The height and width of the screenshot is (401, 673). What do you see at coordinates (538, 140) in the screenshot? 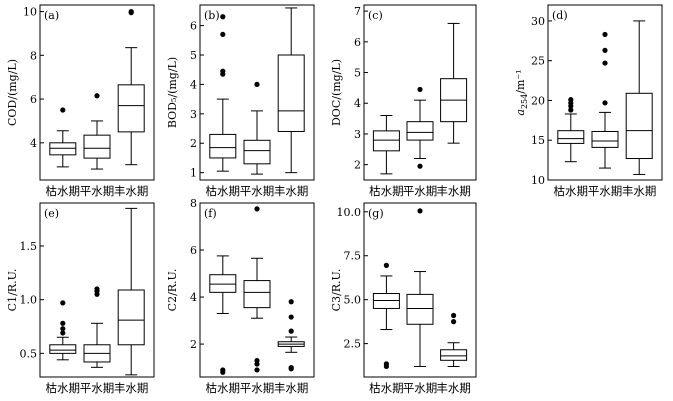
I see `y-tick-label: 15` at bounding box center [538, 140].